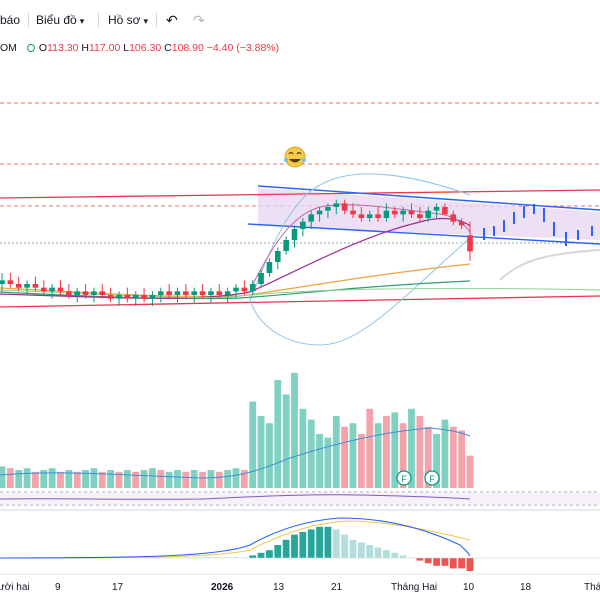  Describe the element at coordinates (172, 20) in the screenshot. I see `undo-icon: ↶` at that location.